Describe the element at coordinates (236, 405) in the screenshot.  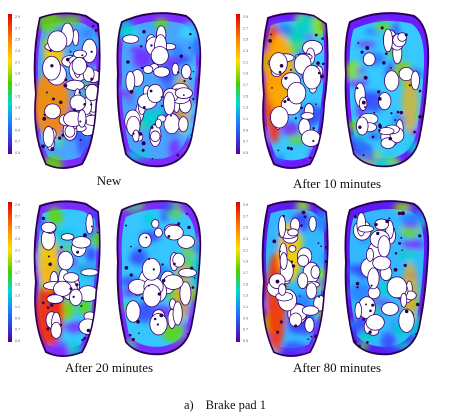
I see `figure-caption-text: Brake pad 1` at that location.